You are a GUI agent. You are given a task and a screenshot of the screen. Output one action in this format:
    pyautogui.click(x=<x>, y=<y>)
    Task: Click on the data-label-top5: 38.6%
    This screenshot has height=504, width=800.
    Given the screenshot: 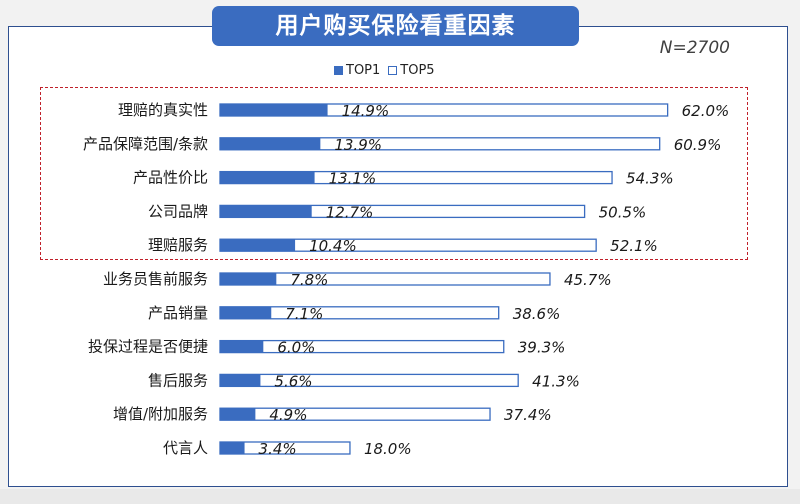 What is the action you would take?
    pyautogui.click(x=537, y=314)
    